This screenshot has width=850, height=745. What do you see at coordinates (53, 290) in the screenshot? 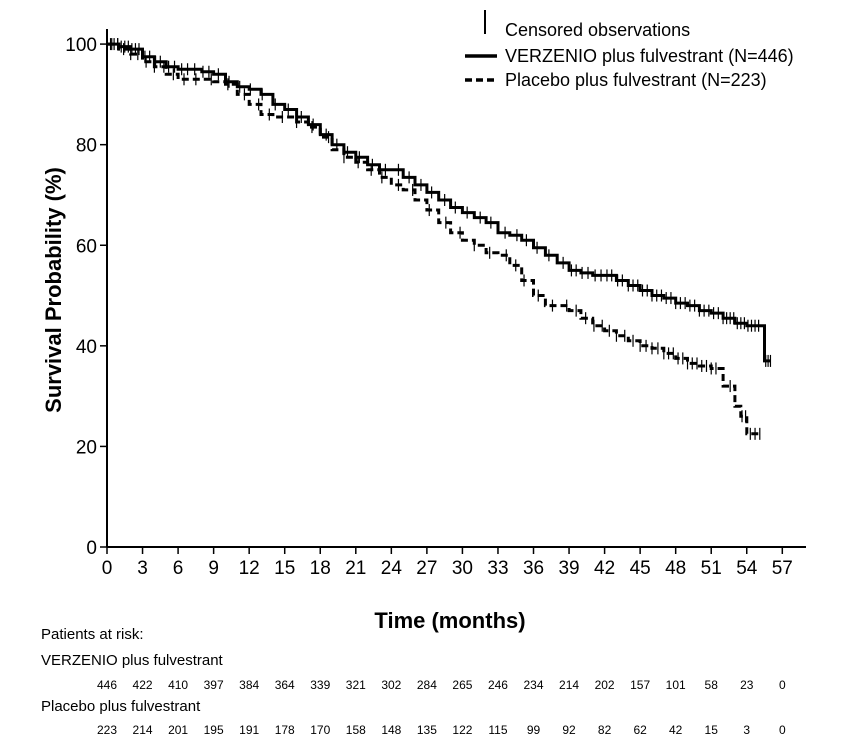
I see `y-axis-title: Survival Probability (%)` at bounding box center [53, 290].